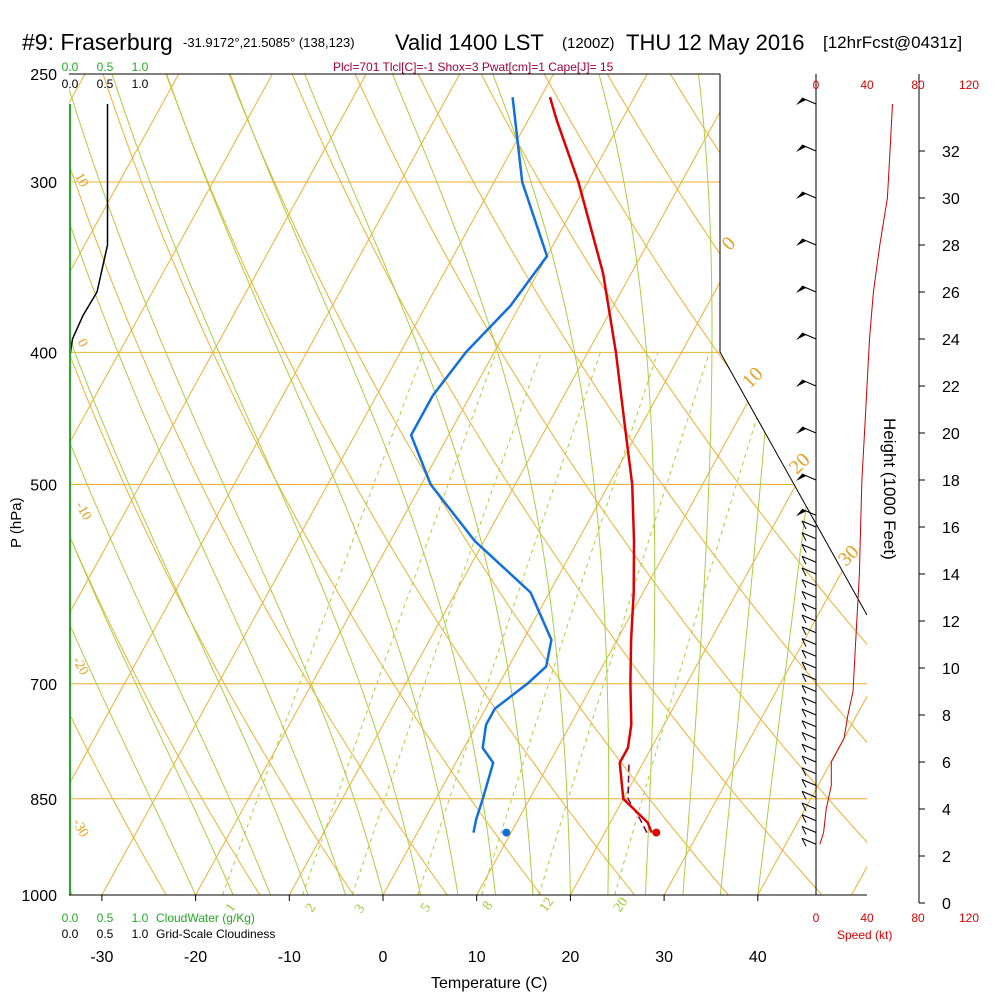 The width and height of the screenshot is (1000, 1000). Describe the element at coordinates (664, 957) in the screenshot. I see `x-tick-label: 30` at that location.